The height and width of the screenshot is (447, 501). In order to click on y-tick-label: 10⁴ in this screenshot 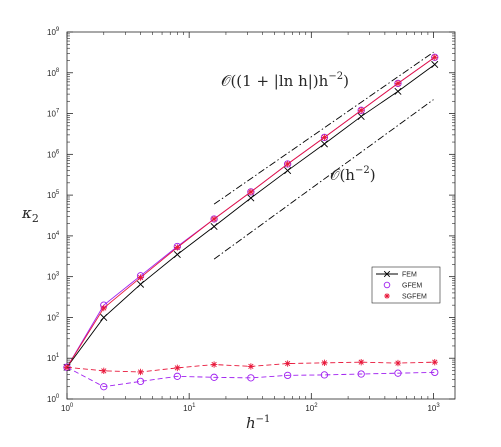, I will do `click(53, 236)`.